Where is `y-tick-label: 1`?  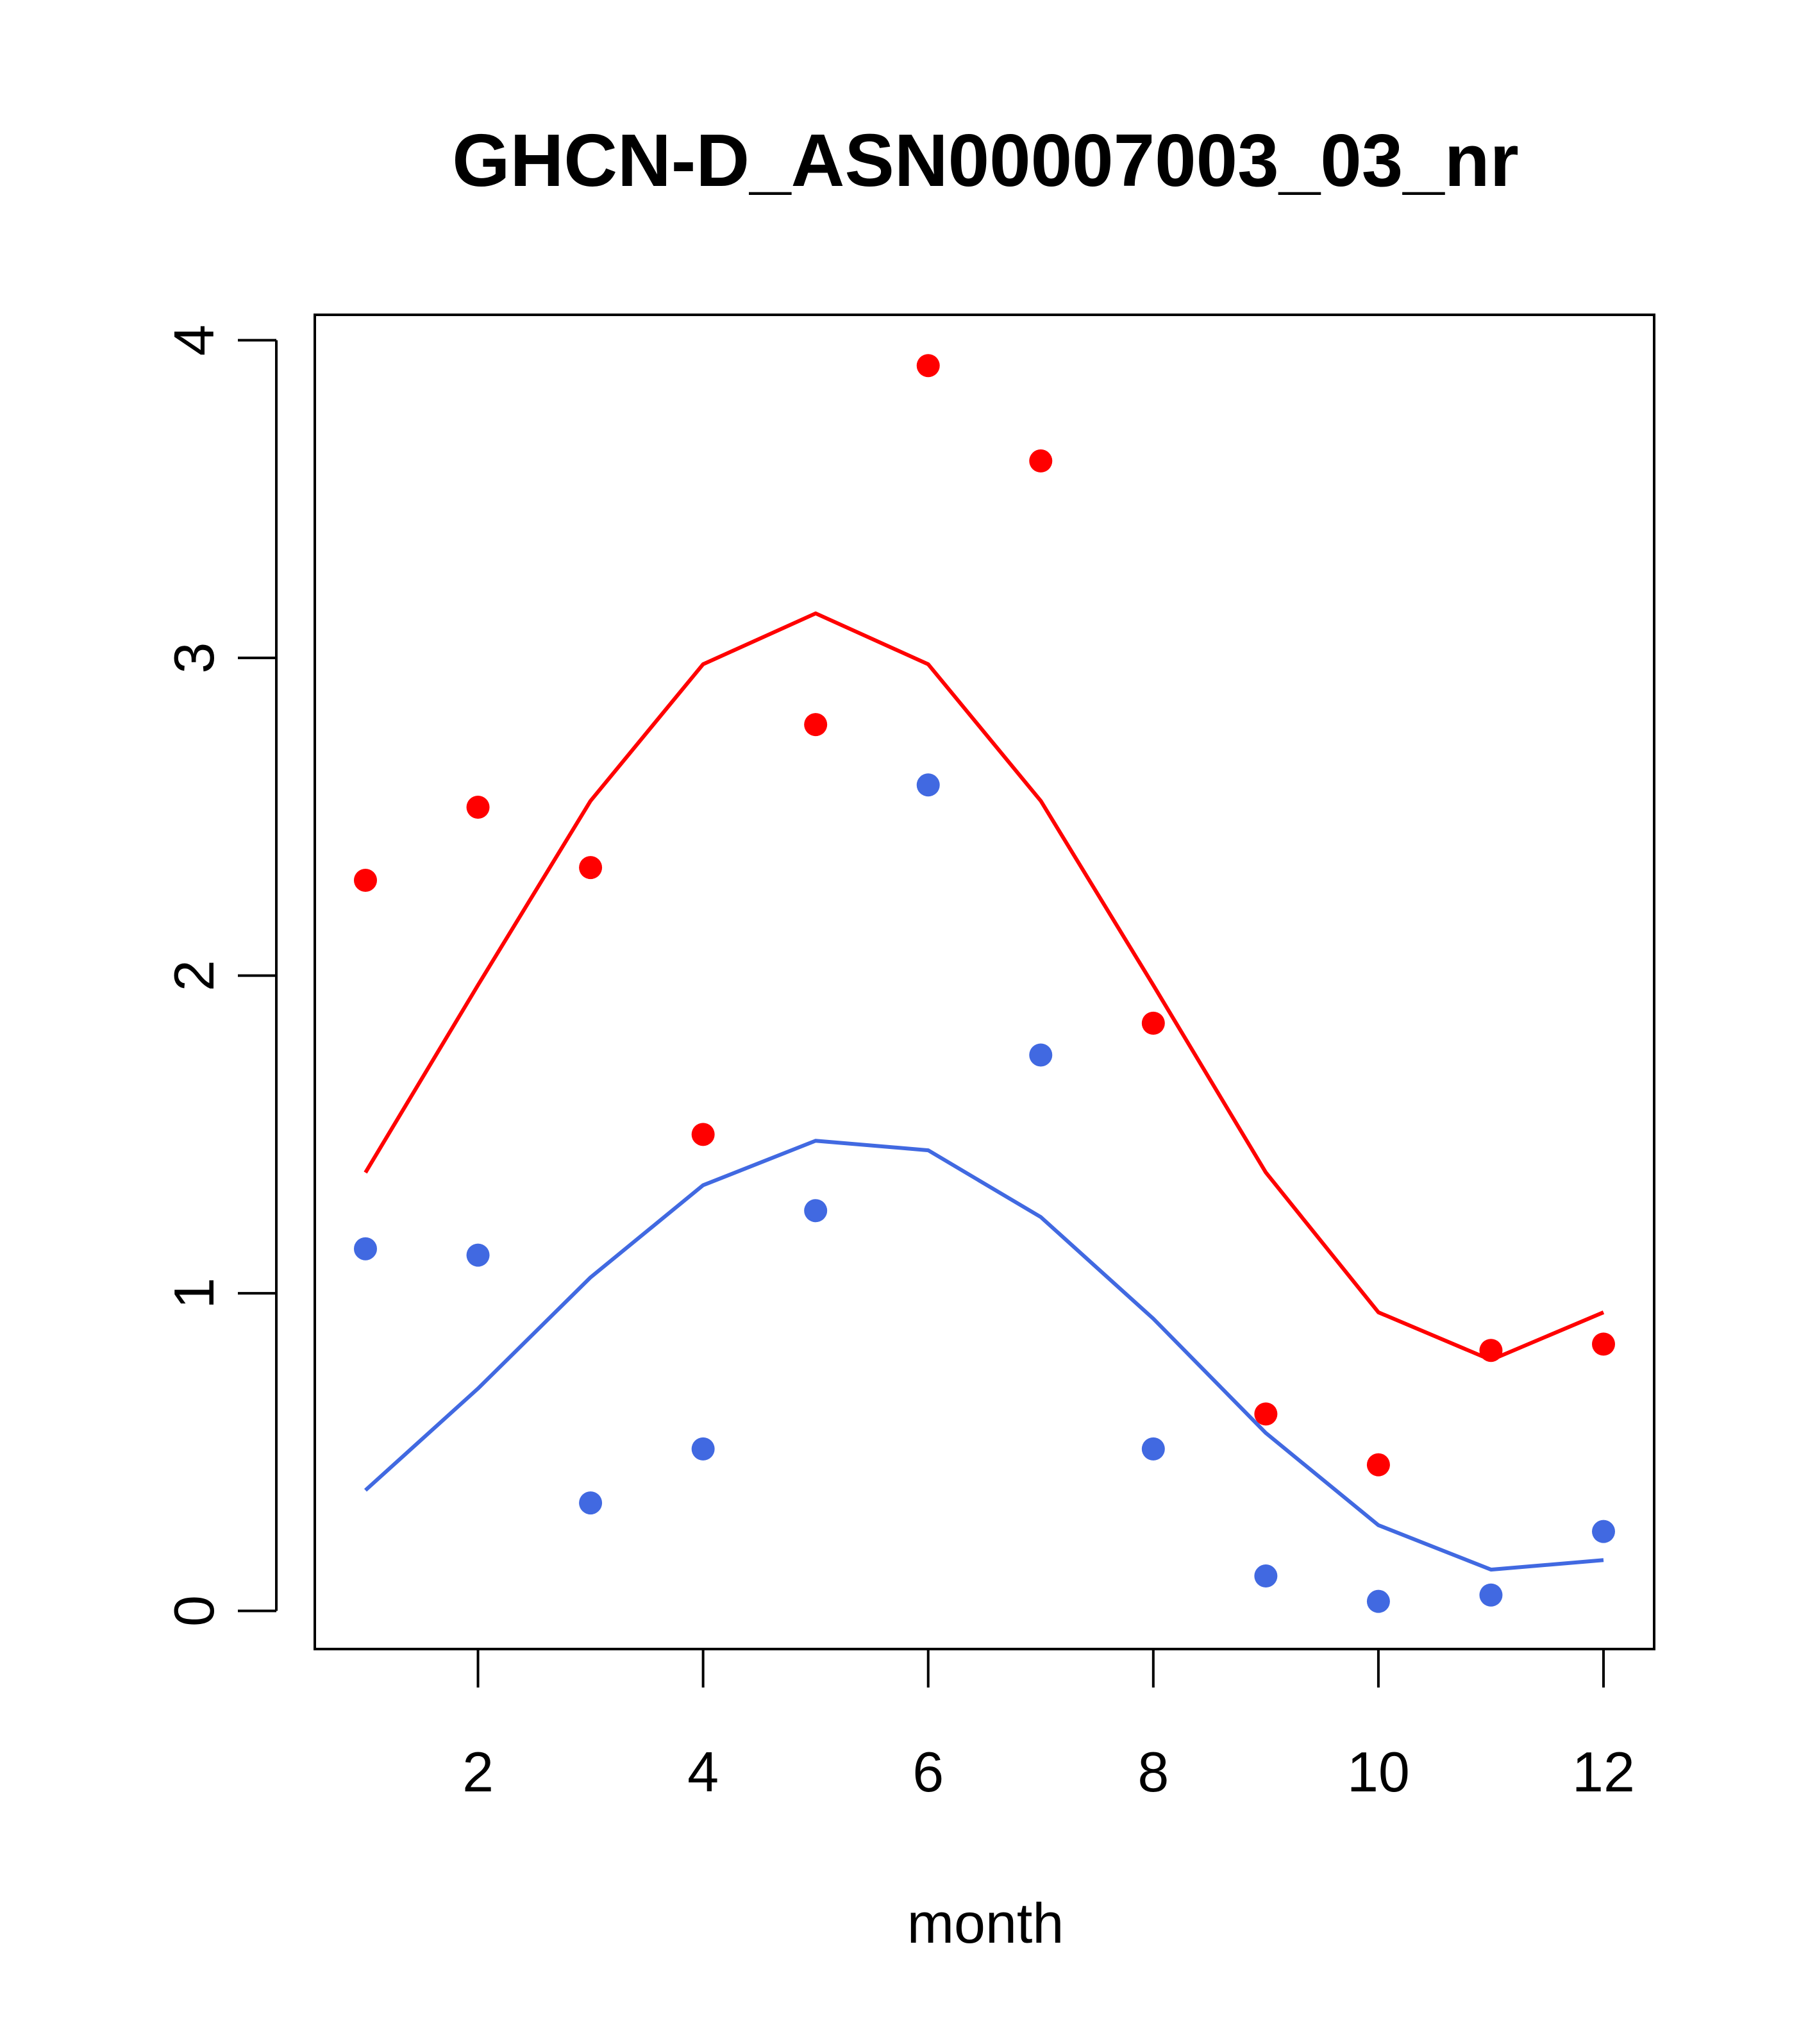 y-tick-label: 1 is located at coordinates (194, 1294).